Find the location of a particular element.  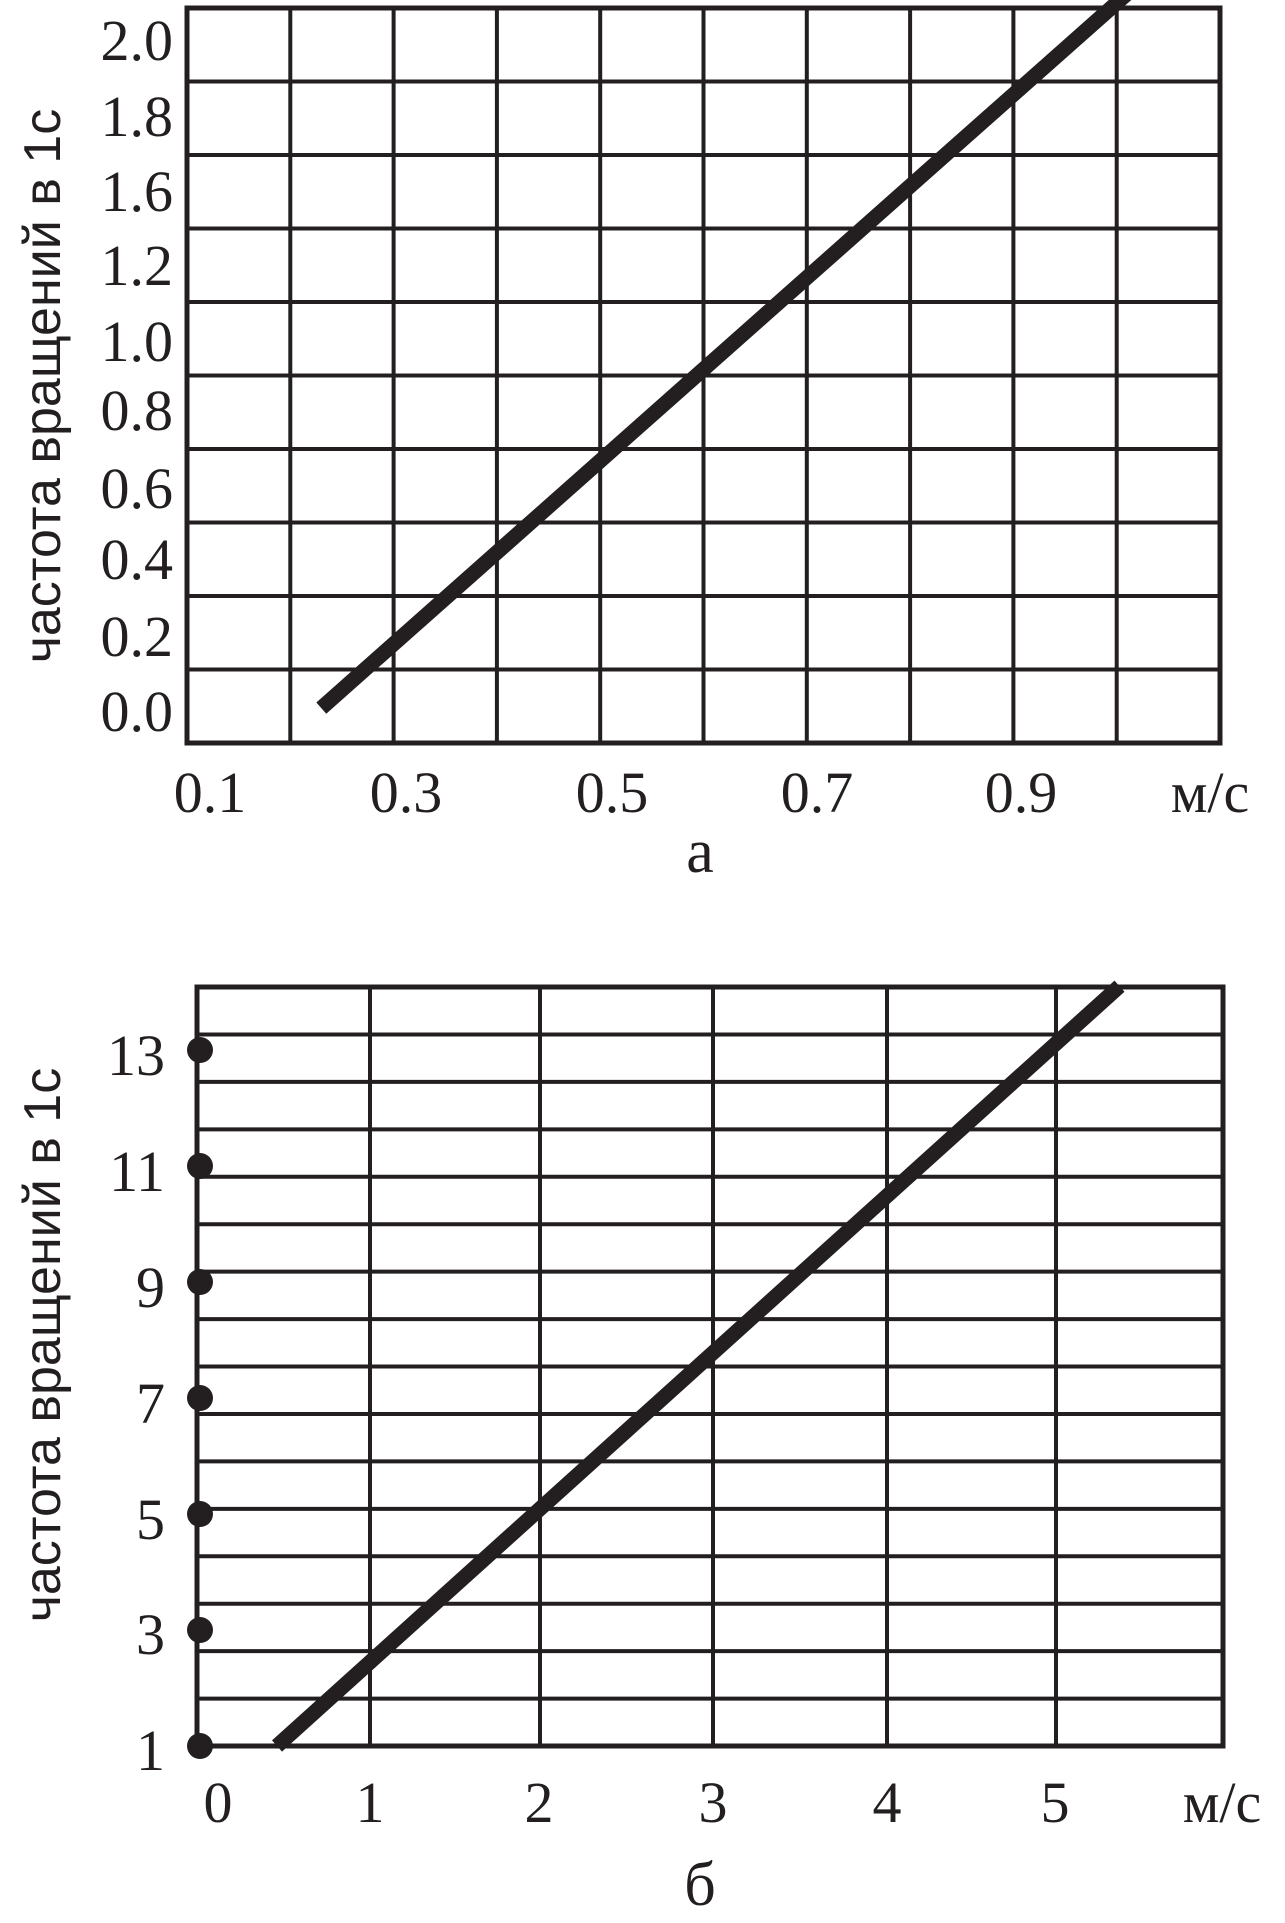

chart-a-y-tick-label: 1.6 is located at coordinates (137, 191).